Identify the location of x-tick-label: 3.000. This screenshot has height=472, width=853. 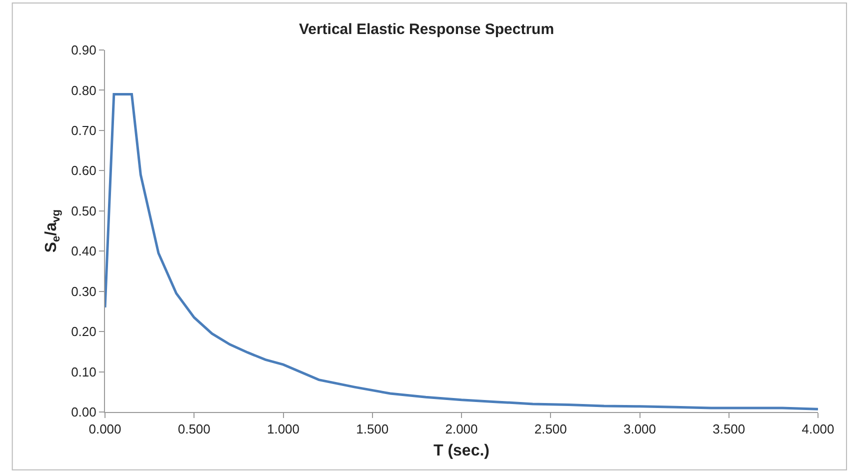
(639, 429).